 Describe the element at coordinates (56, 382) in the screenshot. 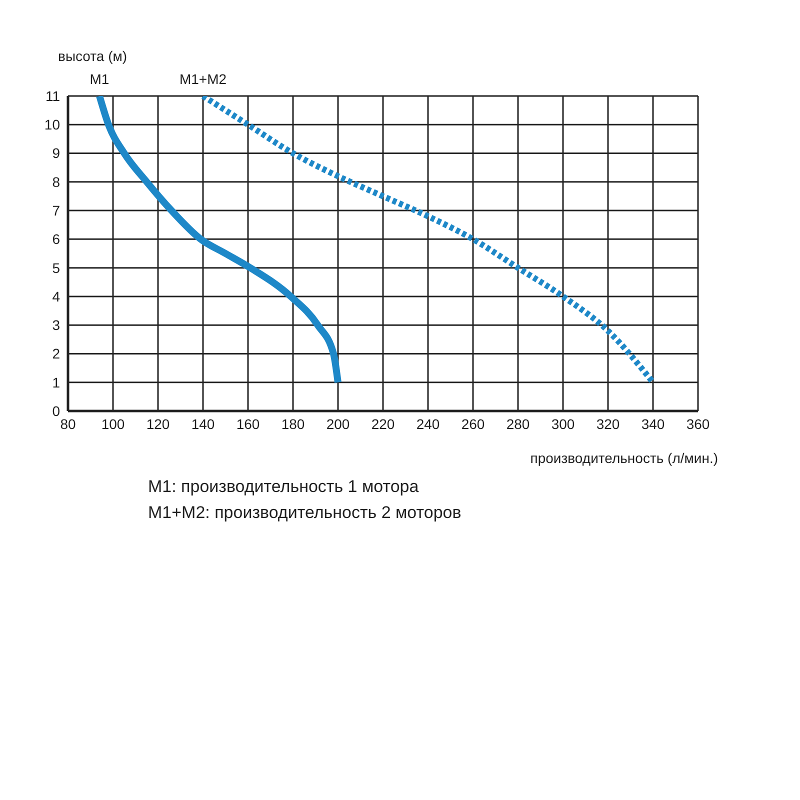

I see `y-tick-label: 1` at that location.